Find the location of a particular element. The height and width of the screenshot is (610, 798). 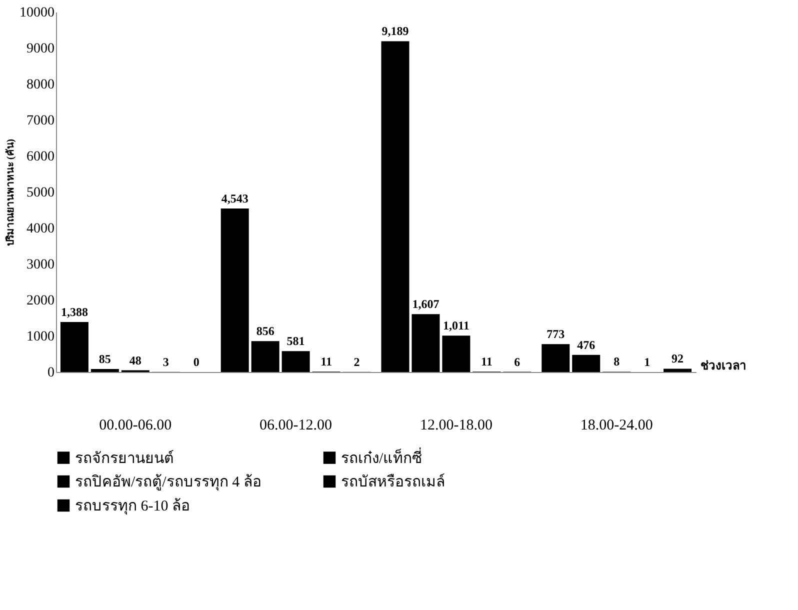

y-tick-label: 4000 is located at coordinates (40, 229).